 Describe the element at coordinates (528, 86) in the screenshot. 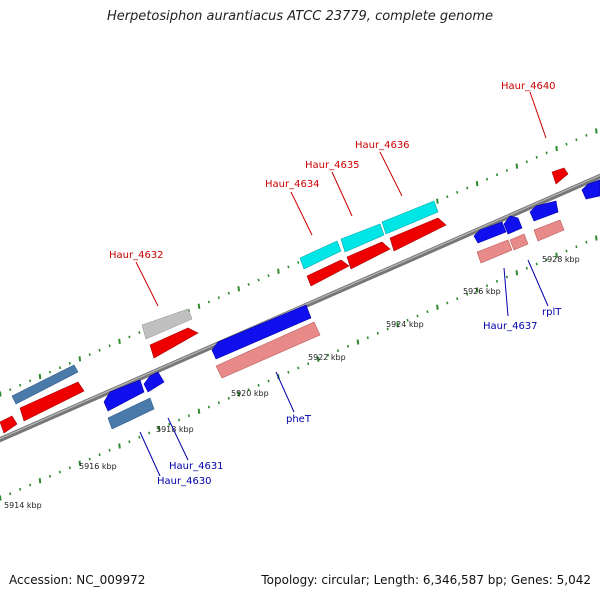

I see `gene-label-haur-4640: Haur_4640` at that location.